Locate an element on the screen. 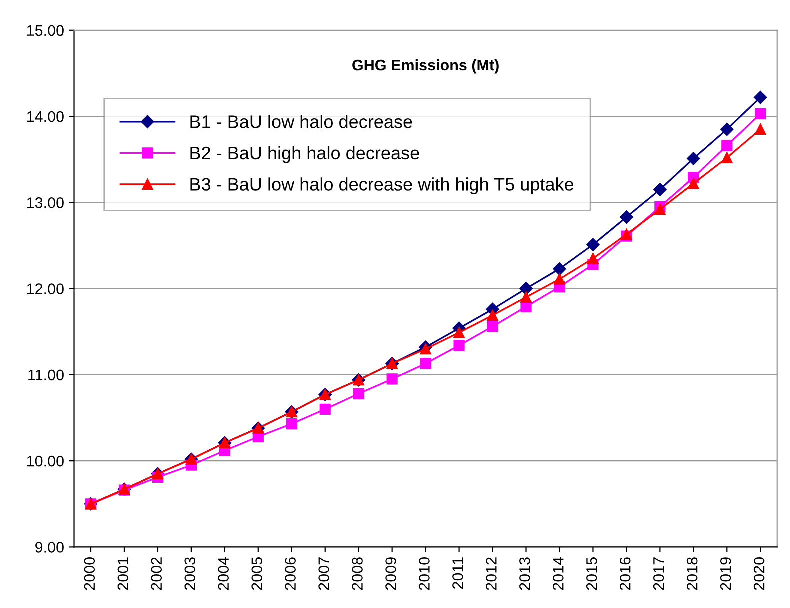 Image resolution: width=790 pixels, height=608 pixels. y-tick-label: 11.00 is located at coordinates (46, 375).